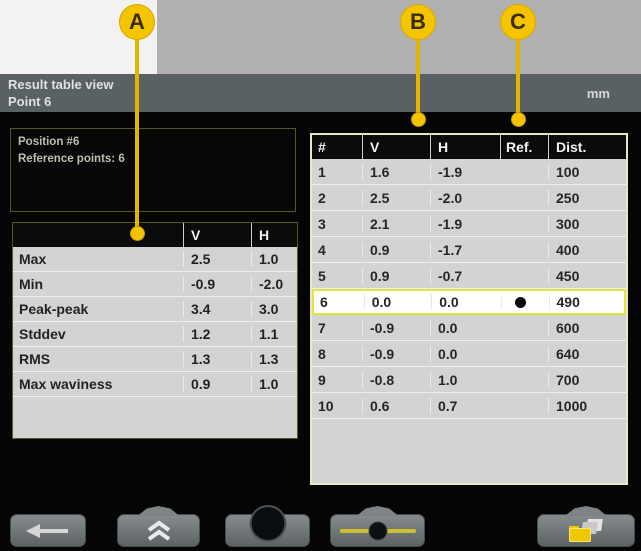 The image size is (641, 551). Describe the element at coordinates (586, 171) in the screenshot. I see `point-dist-value: 100` at that location.